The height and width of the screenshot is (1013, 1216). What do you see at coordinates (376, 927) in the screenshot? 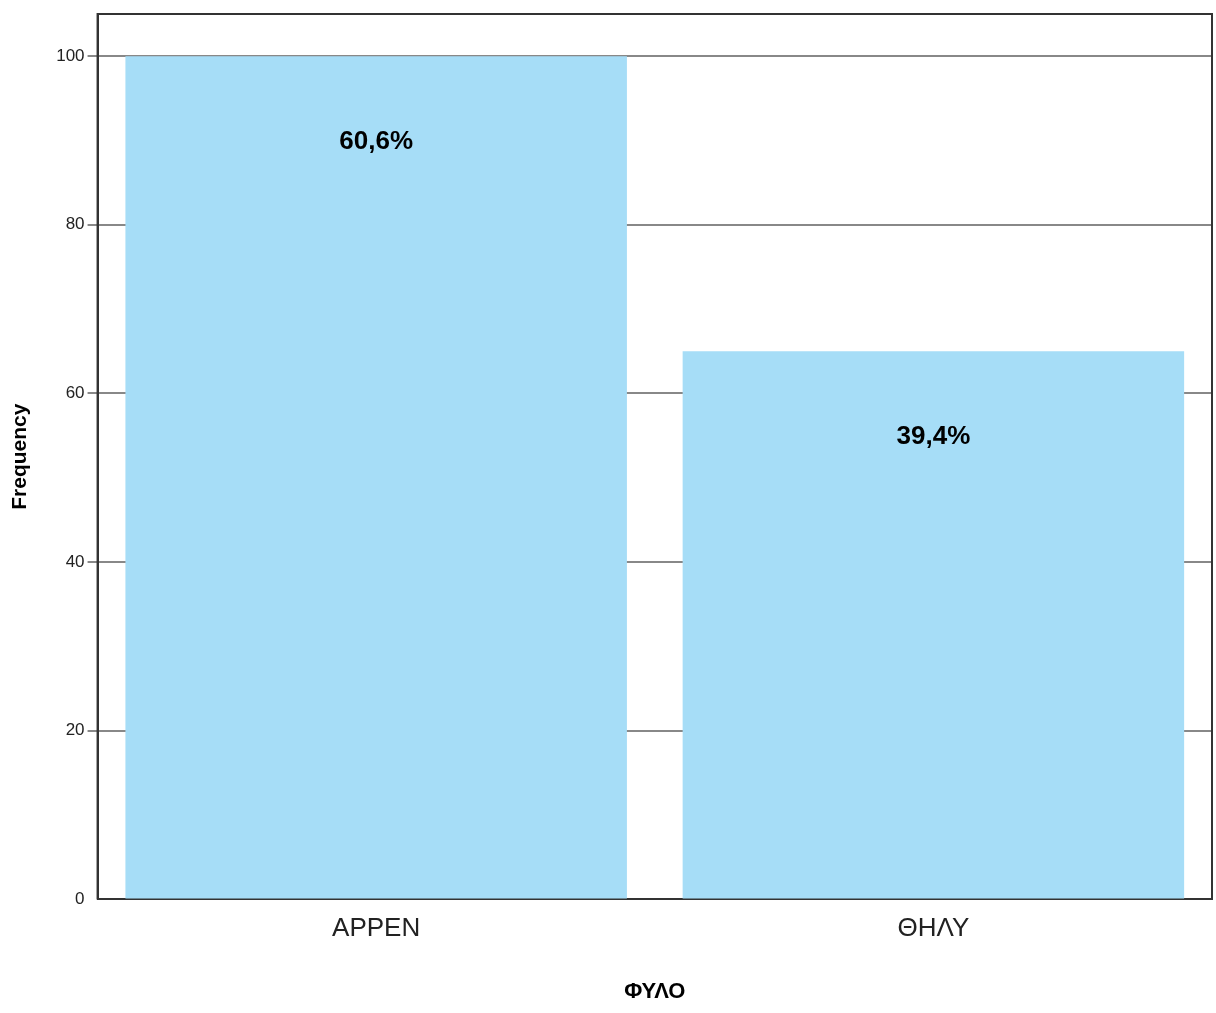
I see `x-tick-label: ΑΡΡΕΝ` at bounding box center [376, 927].